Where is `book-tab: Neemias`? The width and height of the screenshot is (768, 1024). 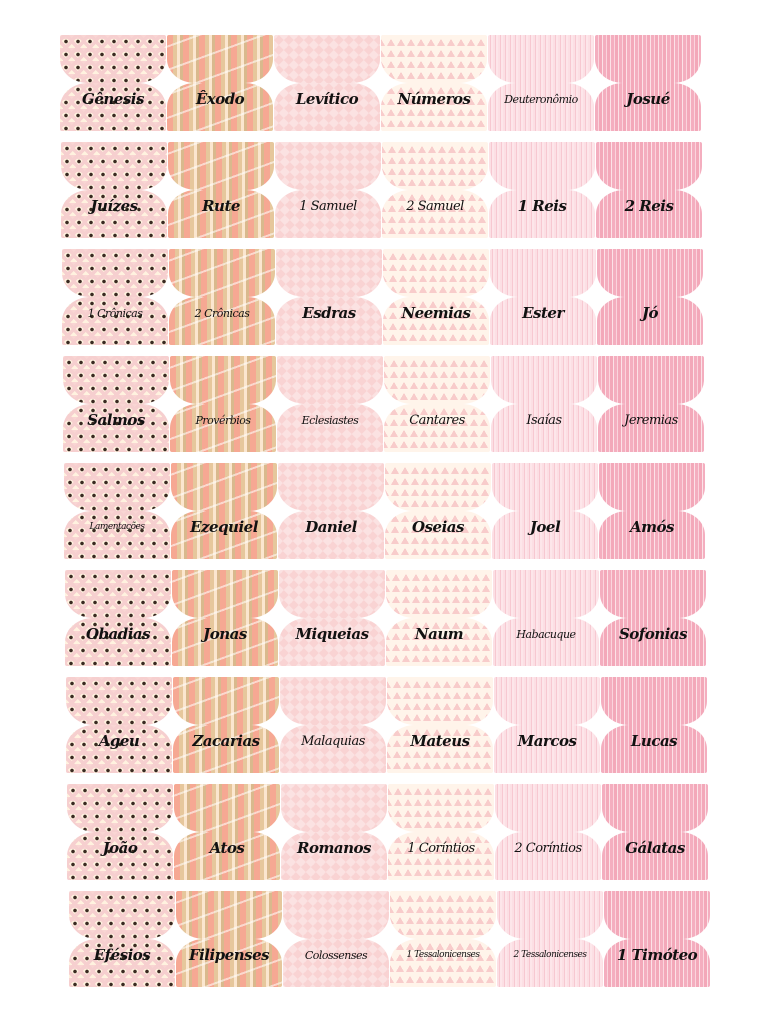
book-tab: Neemias is located at coordinates (436, 297).